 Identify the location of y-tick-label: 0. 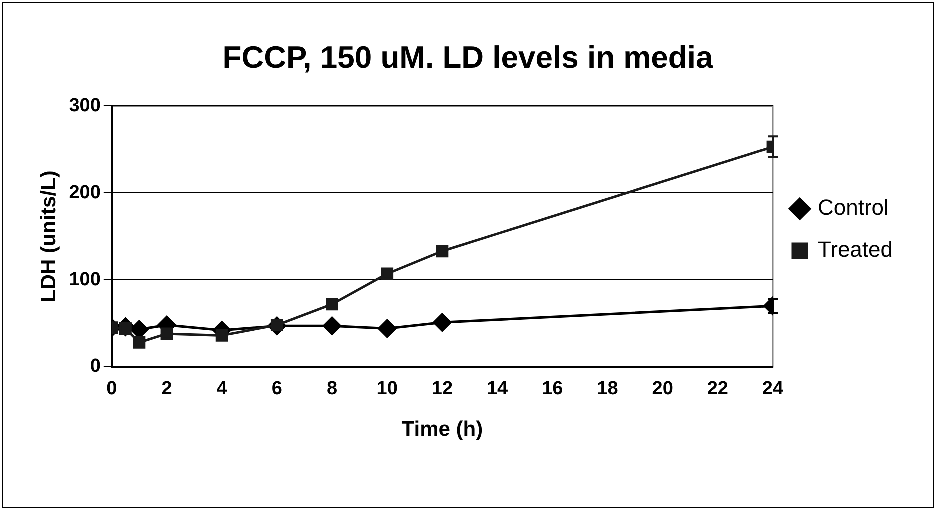
(95, 367).